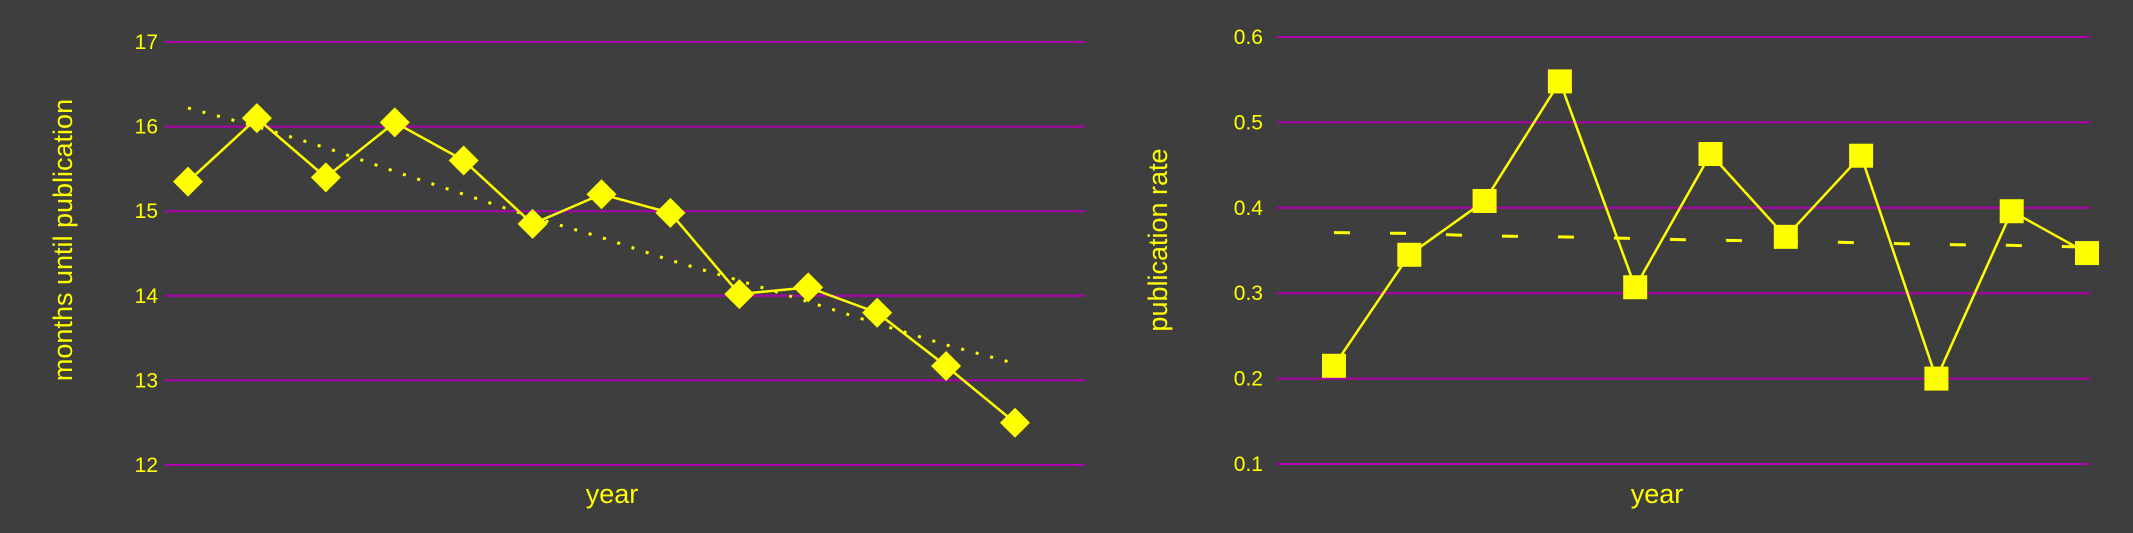  I want to click on y-tick-label: 0.6, so click(1248, 37).